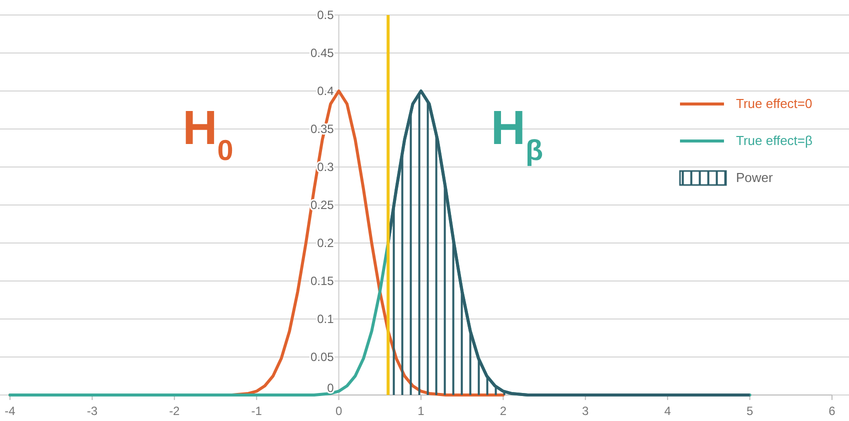 The image size is (849, 421). What do you see at coordinates (832, 411) in the screenshot?
I see `x-tick-label: 6` at bounding box center [832, 411].